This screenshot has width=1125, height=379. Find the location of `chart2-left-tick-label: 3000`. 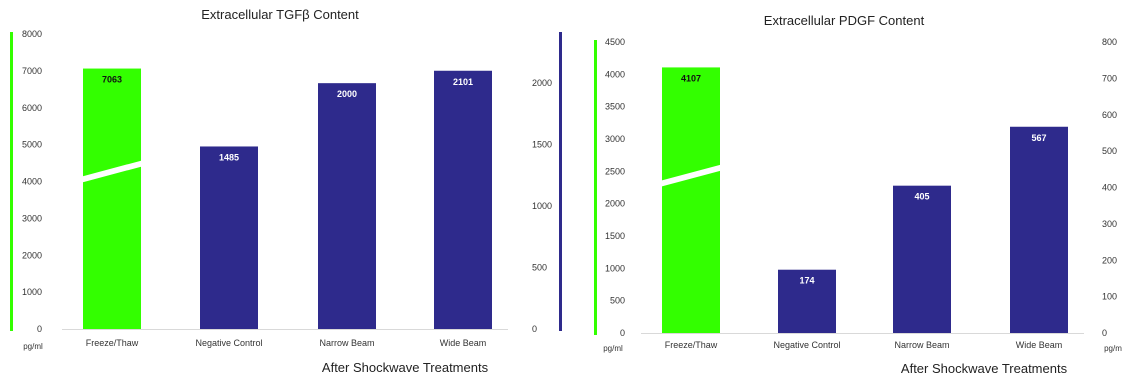

chart2-left-tick-label: 3000 is located at coordinates (615, 139).